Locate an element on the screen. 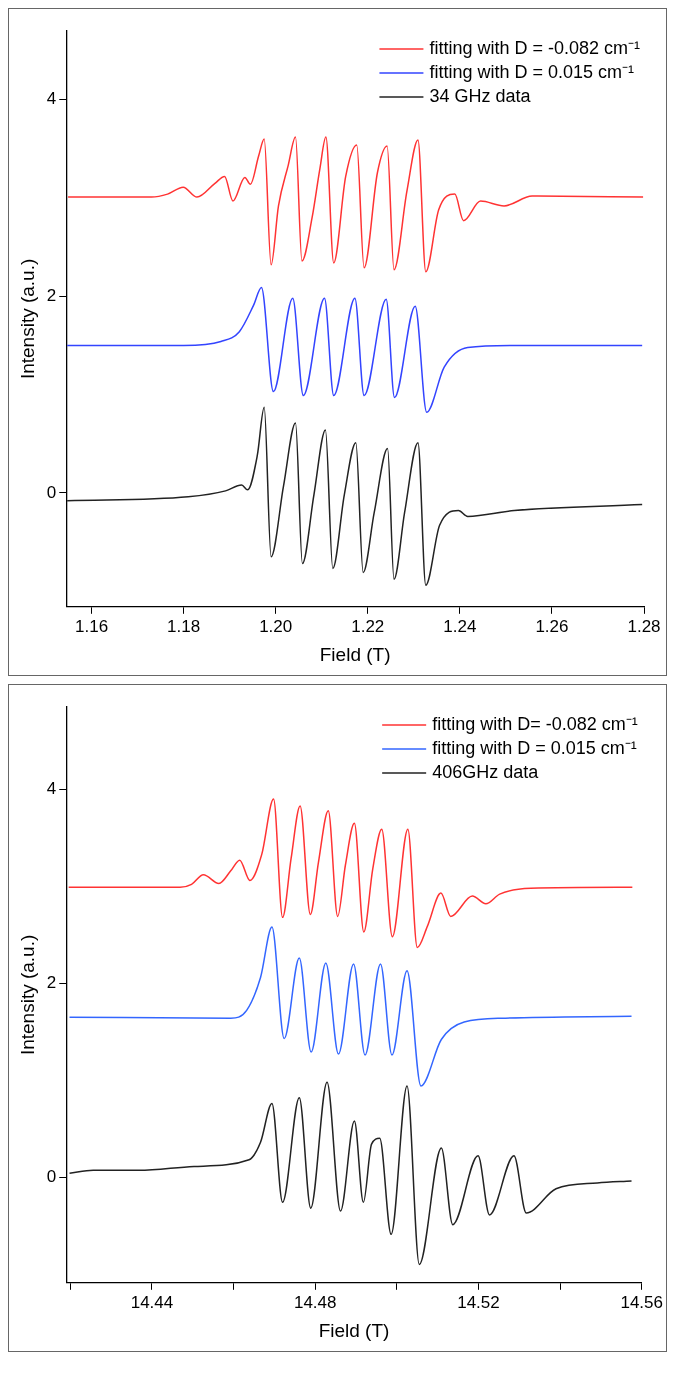 The width and height of the screenshot is (675, 1378). x-tick-label: 1.26 is located at coordinates (552, 626).